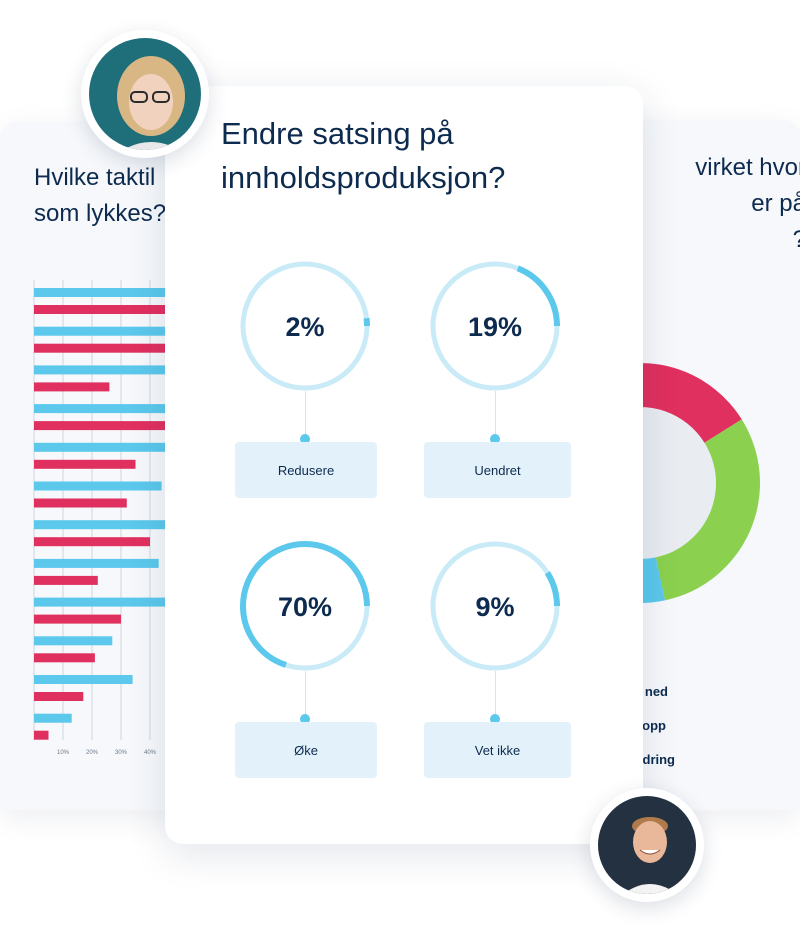  What do you see at coordinates (654, 725) in the screenshot?
I see `legend-item: opp` at bounding box center [654, 725].